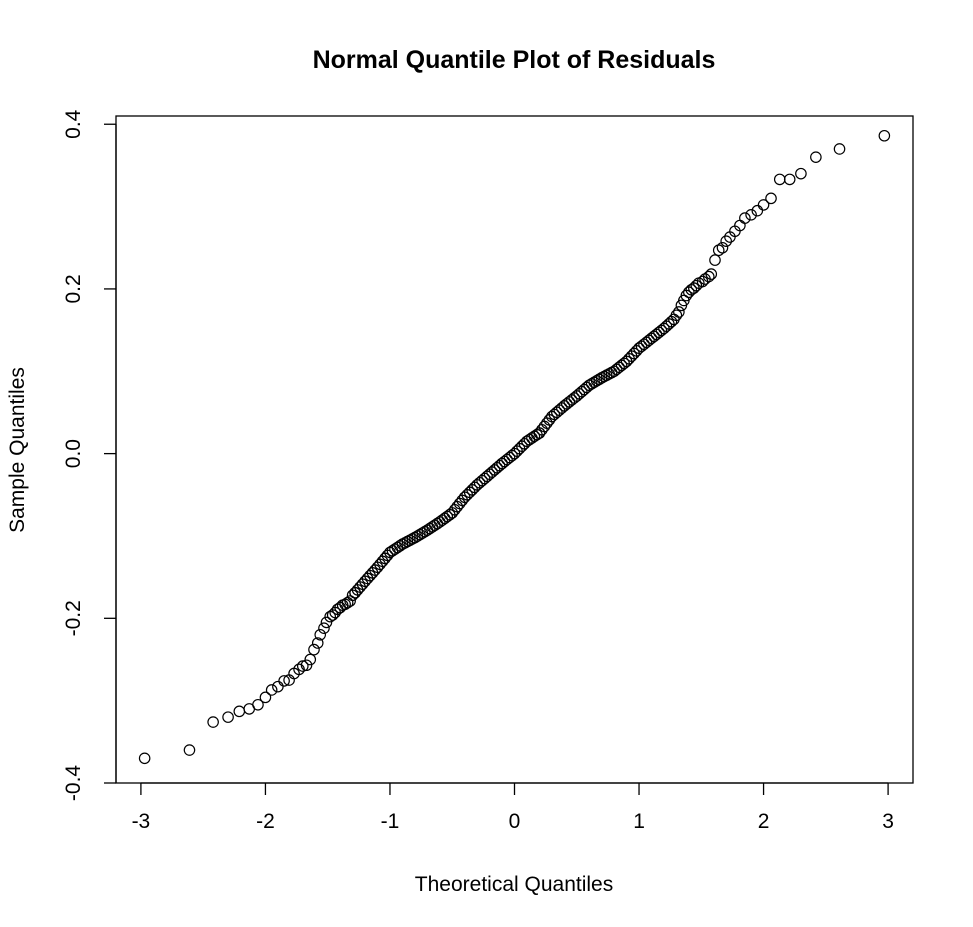  I want to click on y-tick-label: 0.0, so click(73, 453).